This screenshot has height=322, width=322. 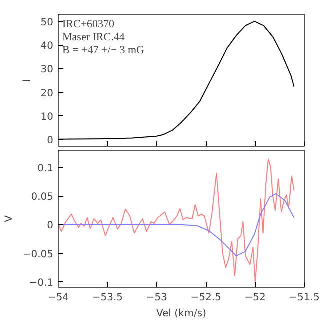 What do you see at coordinates (47, 94) in the screenshot?
I see `y-tick-label: 20` at bounding box center [47, 94].